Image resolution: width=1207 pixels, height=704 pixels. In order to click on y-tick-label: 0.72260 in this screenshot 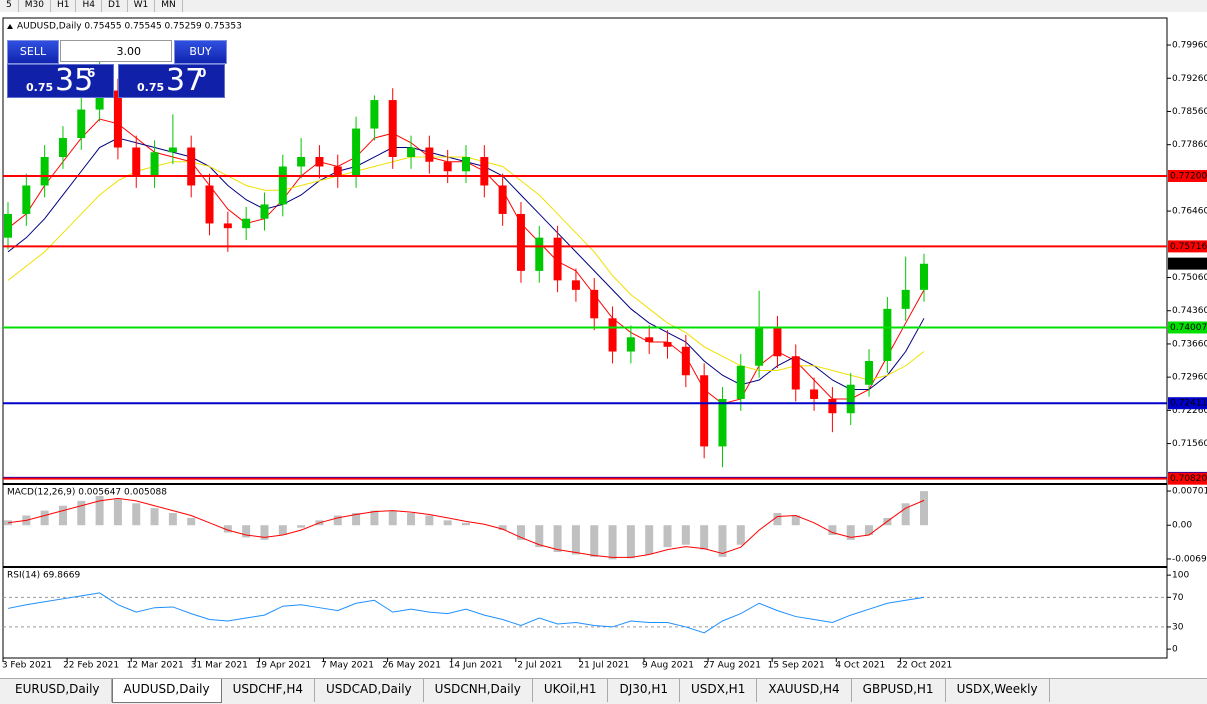, I will do `click(1189, 411)`.